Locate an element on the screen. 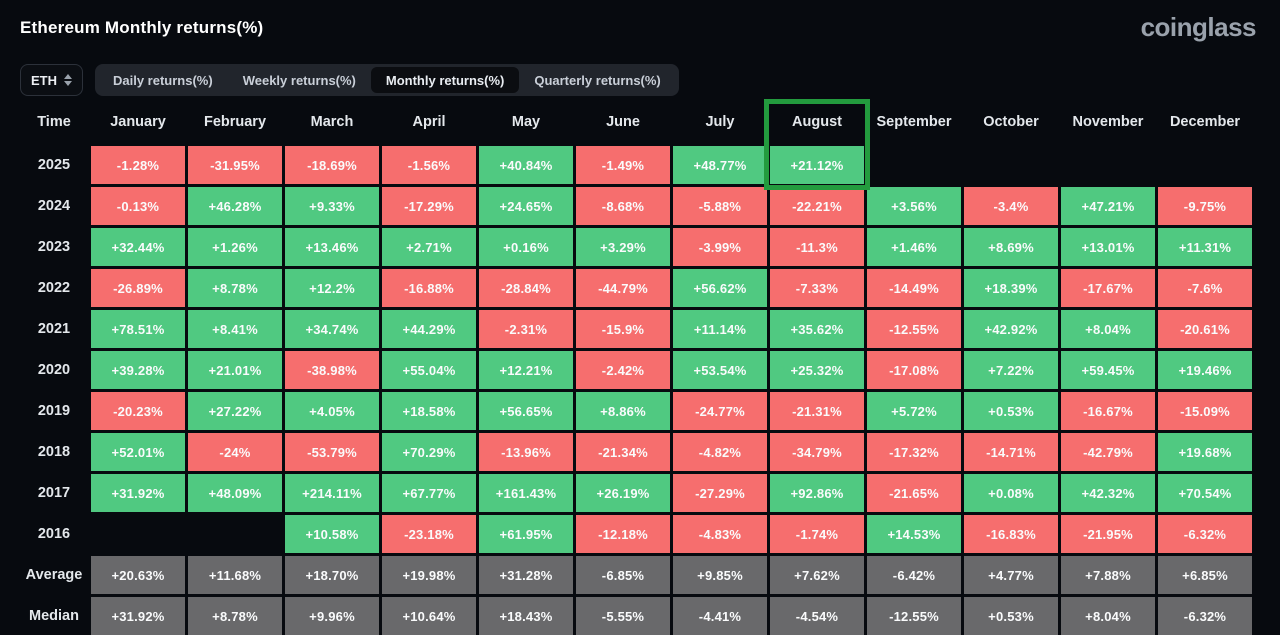  column-header-august: August is located at coordinates (817, 122).